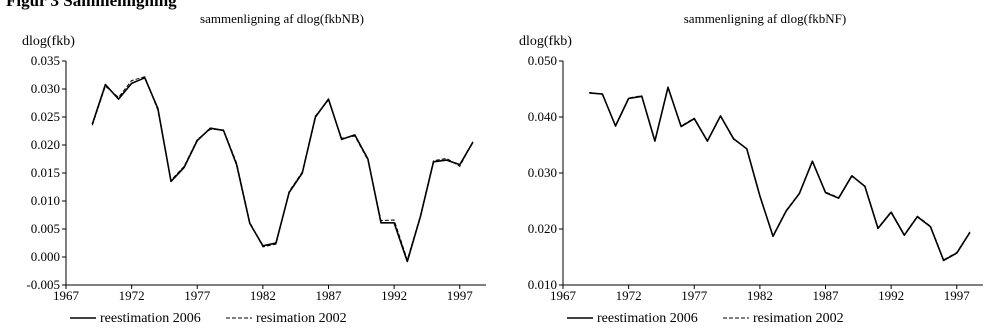  Describe the element at coordinates (45, 228) in the screenshot. I see `y-tick-label: 0.005` at that location.